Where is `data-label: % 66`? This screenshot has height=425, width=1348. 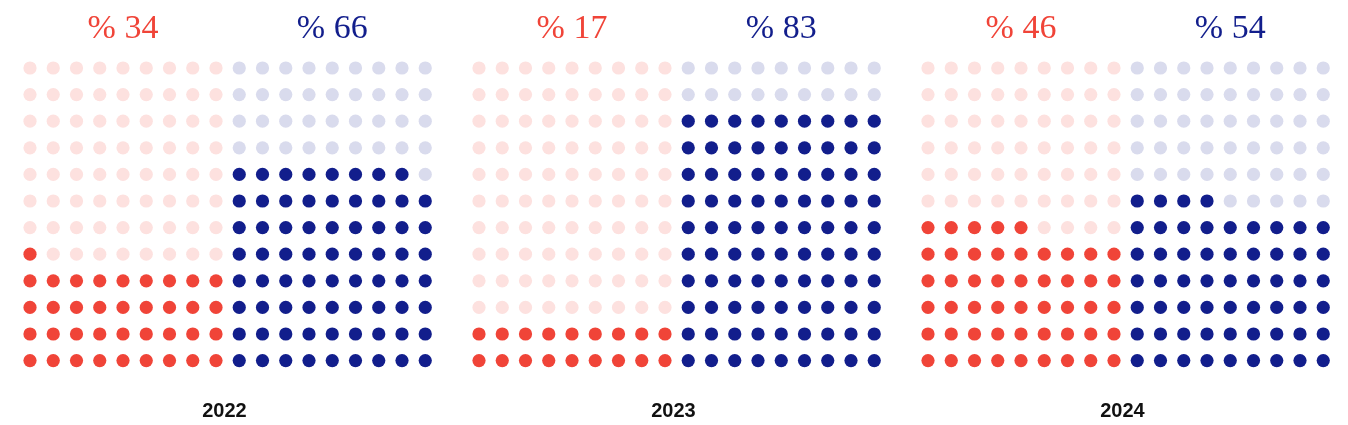
data-label: % 66 is located at coordinates (332, 26).